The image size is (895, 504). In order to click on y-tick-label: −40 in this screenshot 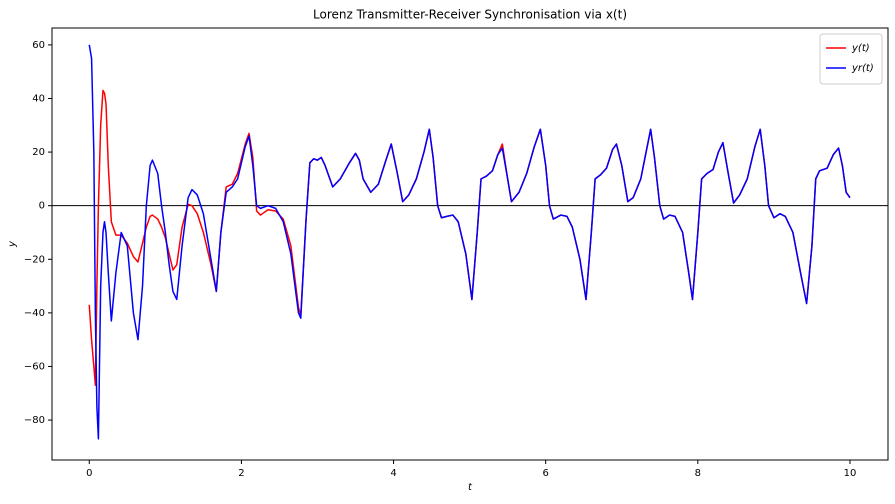, I will do `click(34, 313)`.